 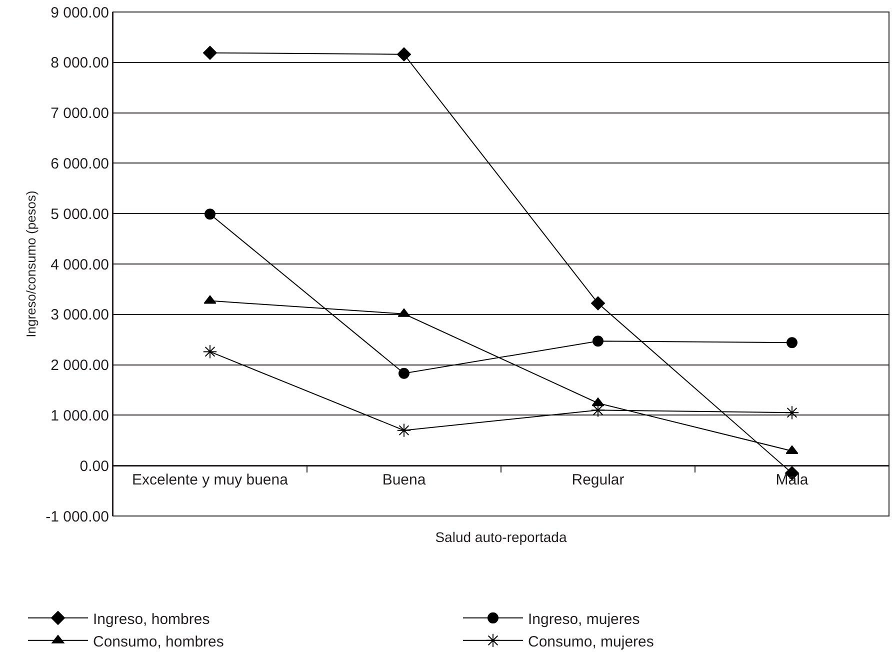 What do you see at coordinates (94, 466) in the screenshot?
I see `y-tick-label: 0.00` at bounding box center [94, 466].